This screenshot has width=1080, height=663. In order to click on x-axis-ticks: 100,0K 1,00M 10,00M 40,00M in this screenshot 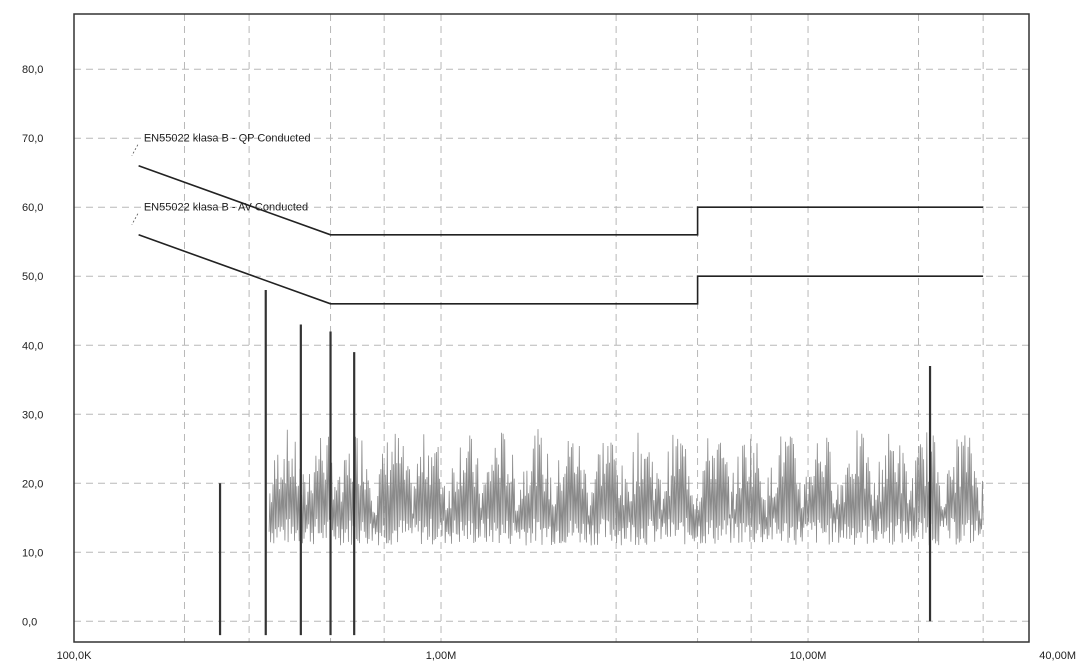, I will do `click(566, 656)`.